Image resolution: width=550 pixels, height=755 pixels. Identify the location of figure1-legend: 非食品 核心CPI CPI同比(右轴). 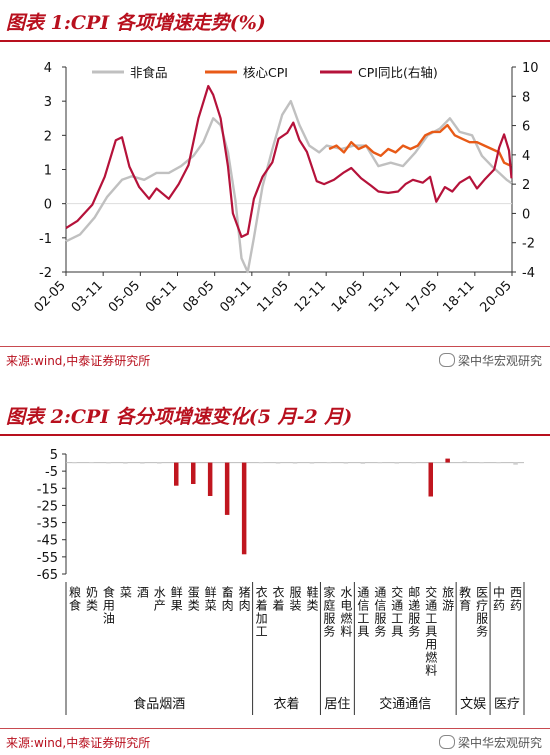
(265, 72).